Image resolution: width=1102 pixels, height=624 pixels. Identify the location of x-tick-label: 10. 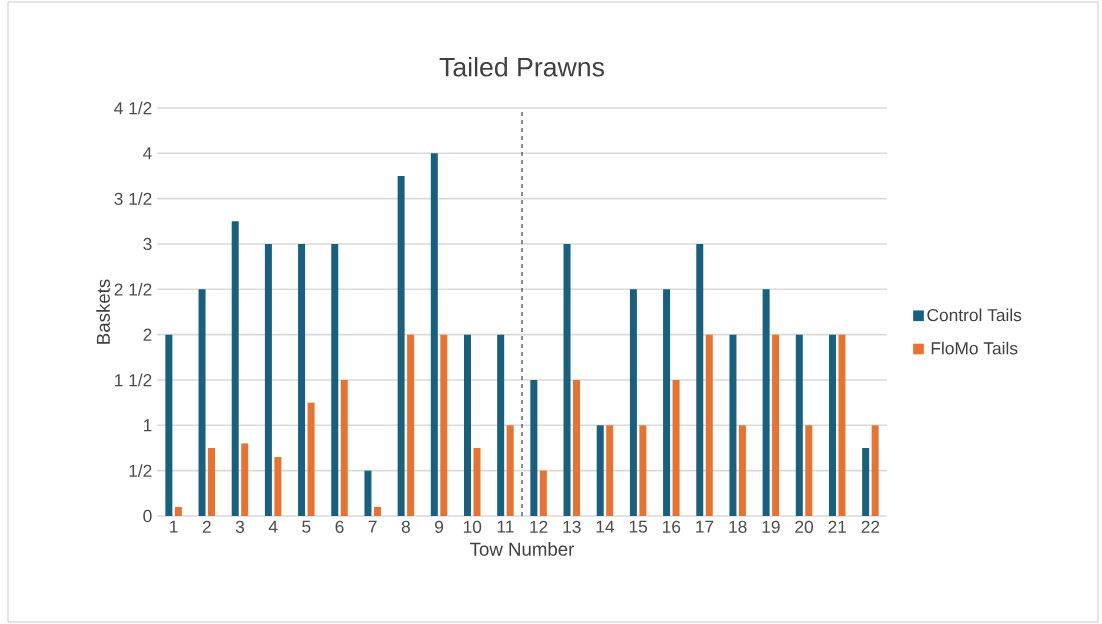
(472, 526).